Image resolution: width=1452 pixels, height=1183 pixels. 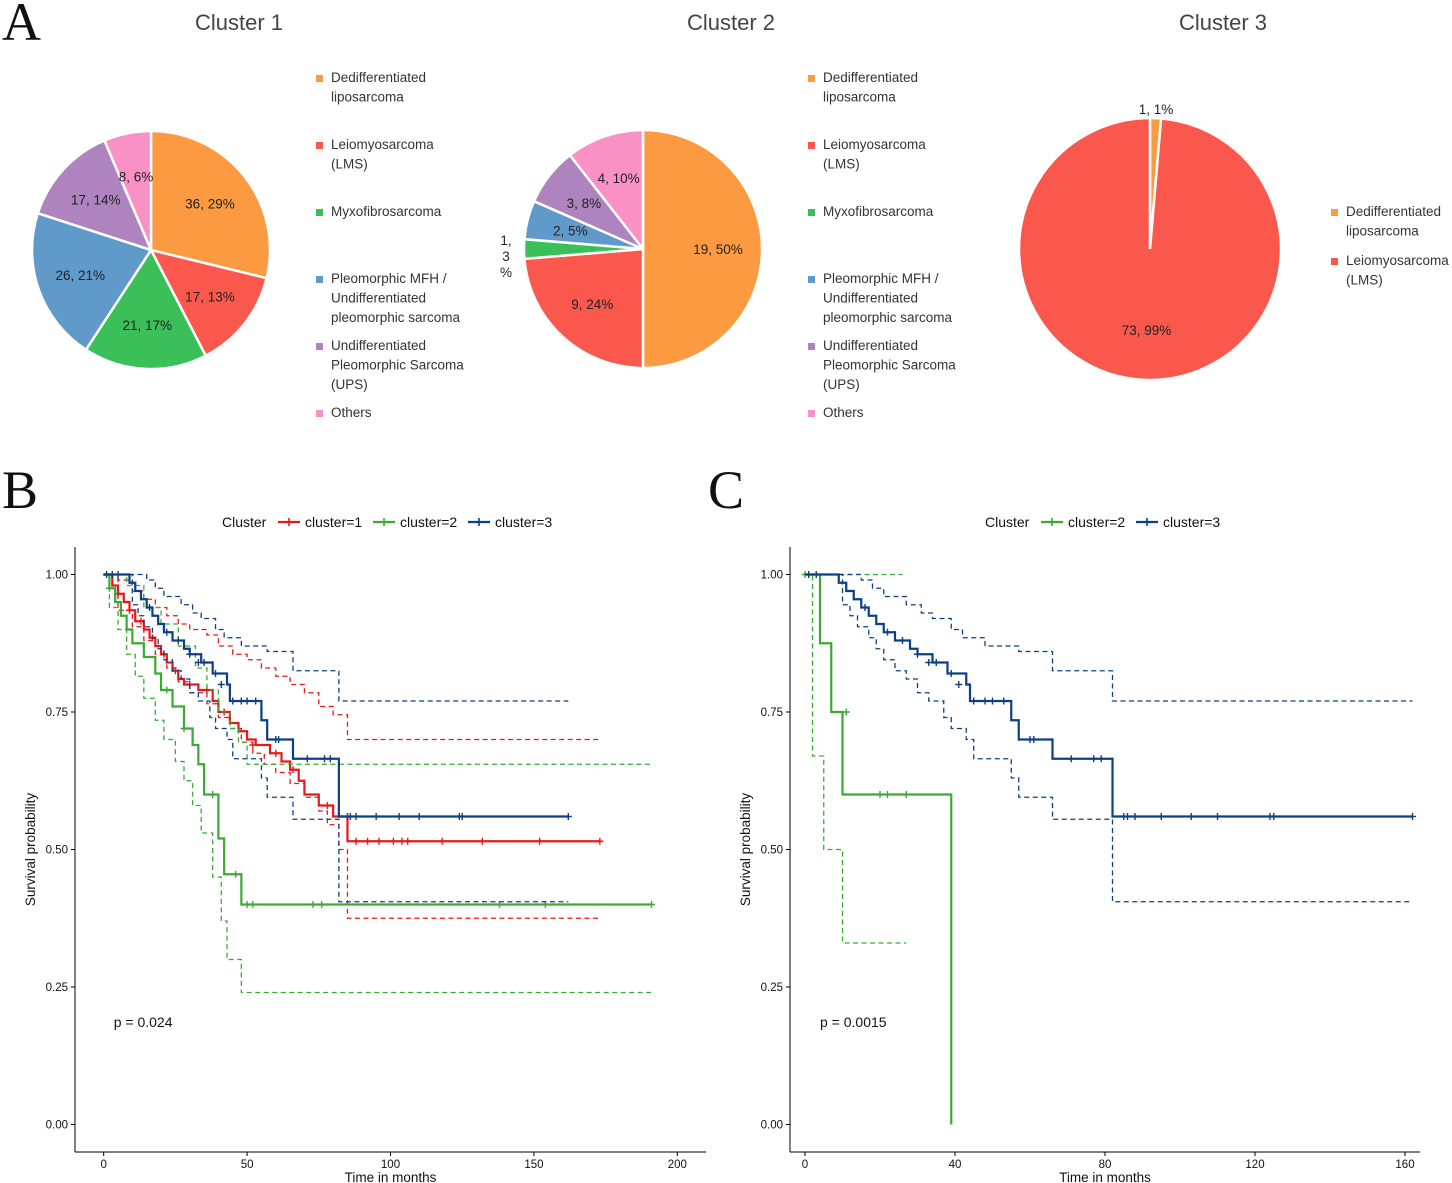 I want to click on pie-slice-label: 4, 10%, so click(x=619, y=178).